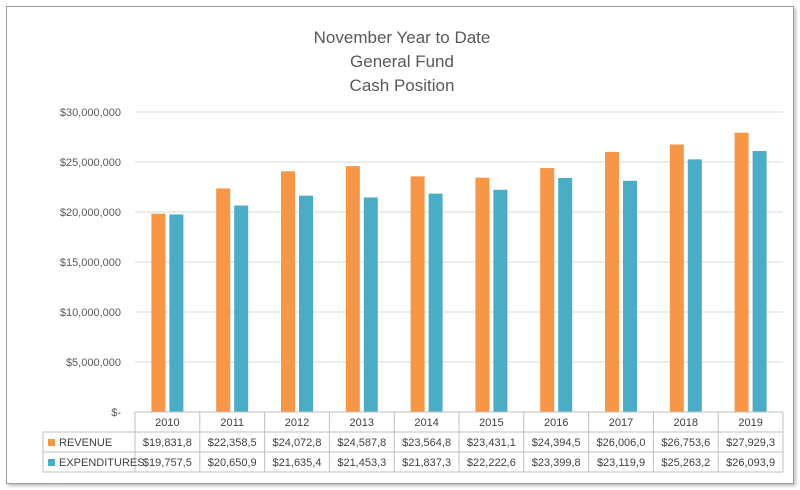 Image resolution: width=800 pixels, height=490 pixels. Describe the element at coordinates (417, 294) in the screenshot. I see `bar-revenue-2014` at that location.